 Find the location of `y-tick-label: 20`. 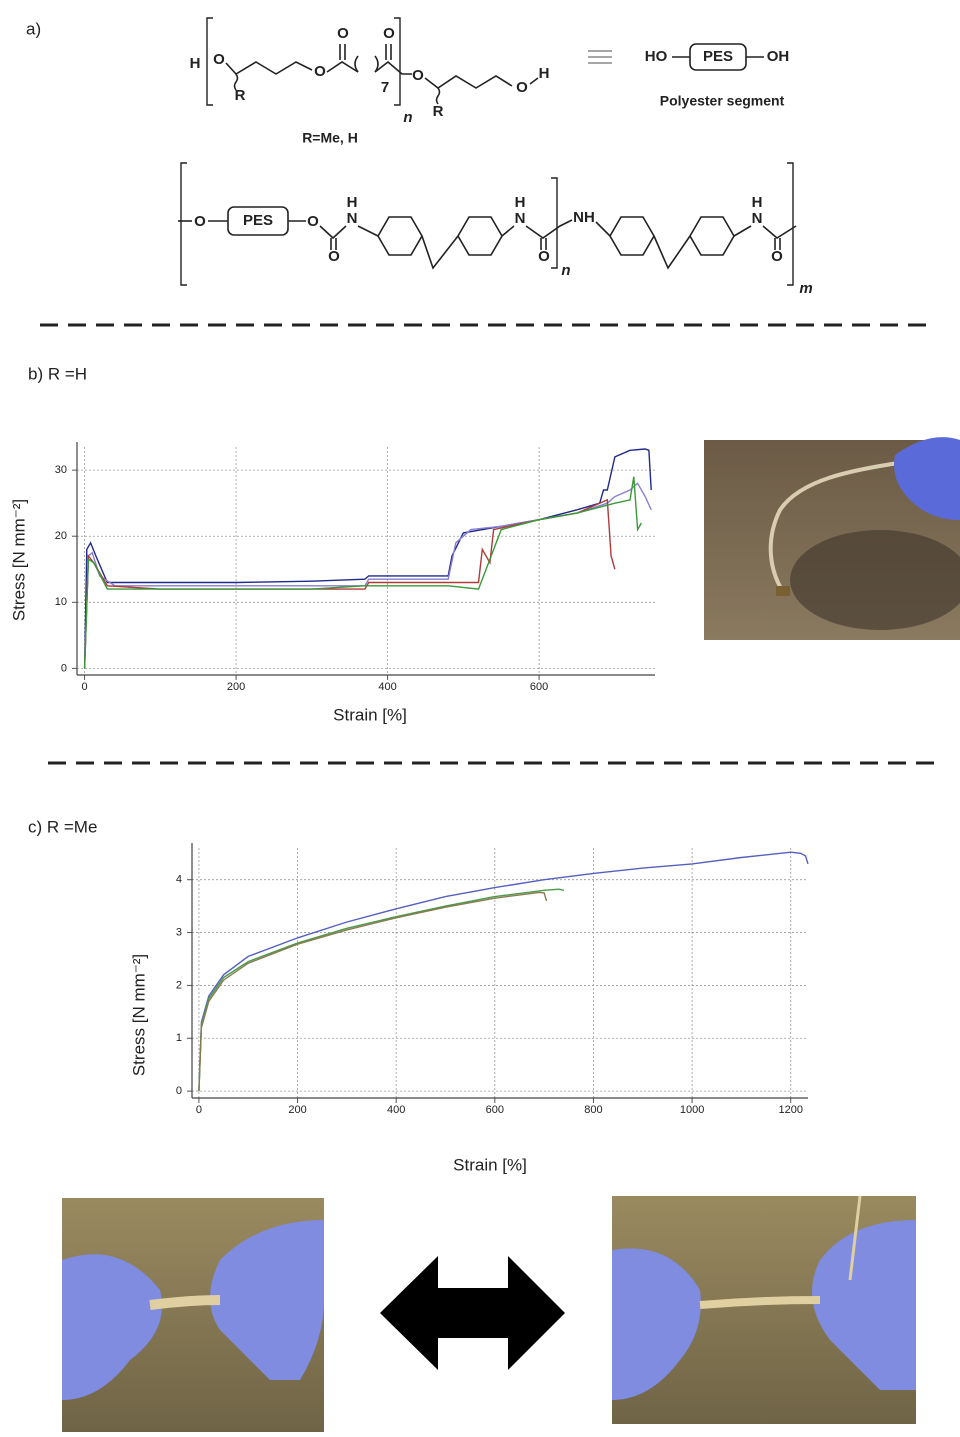

y-tick-label: 20 is located at coordinates (61, 536).